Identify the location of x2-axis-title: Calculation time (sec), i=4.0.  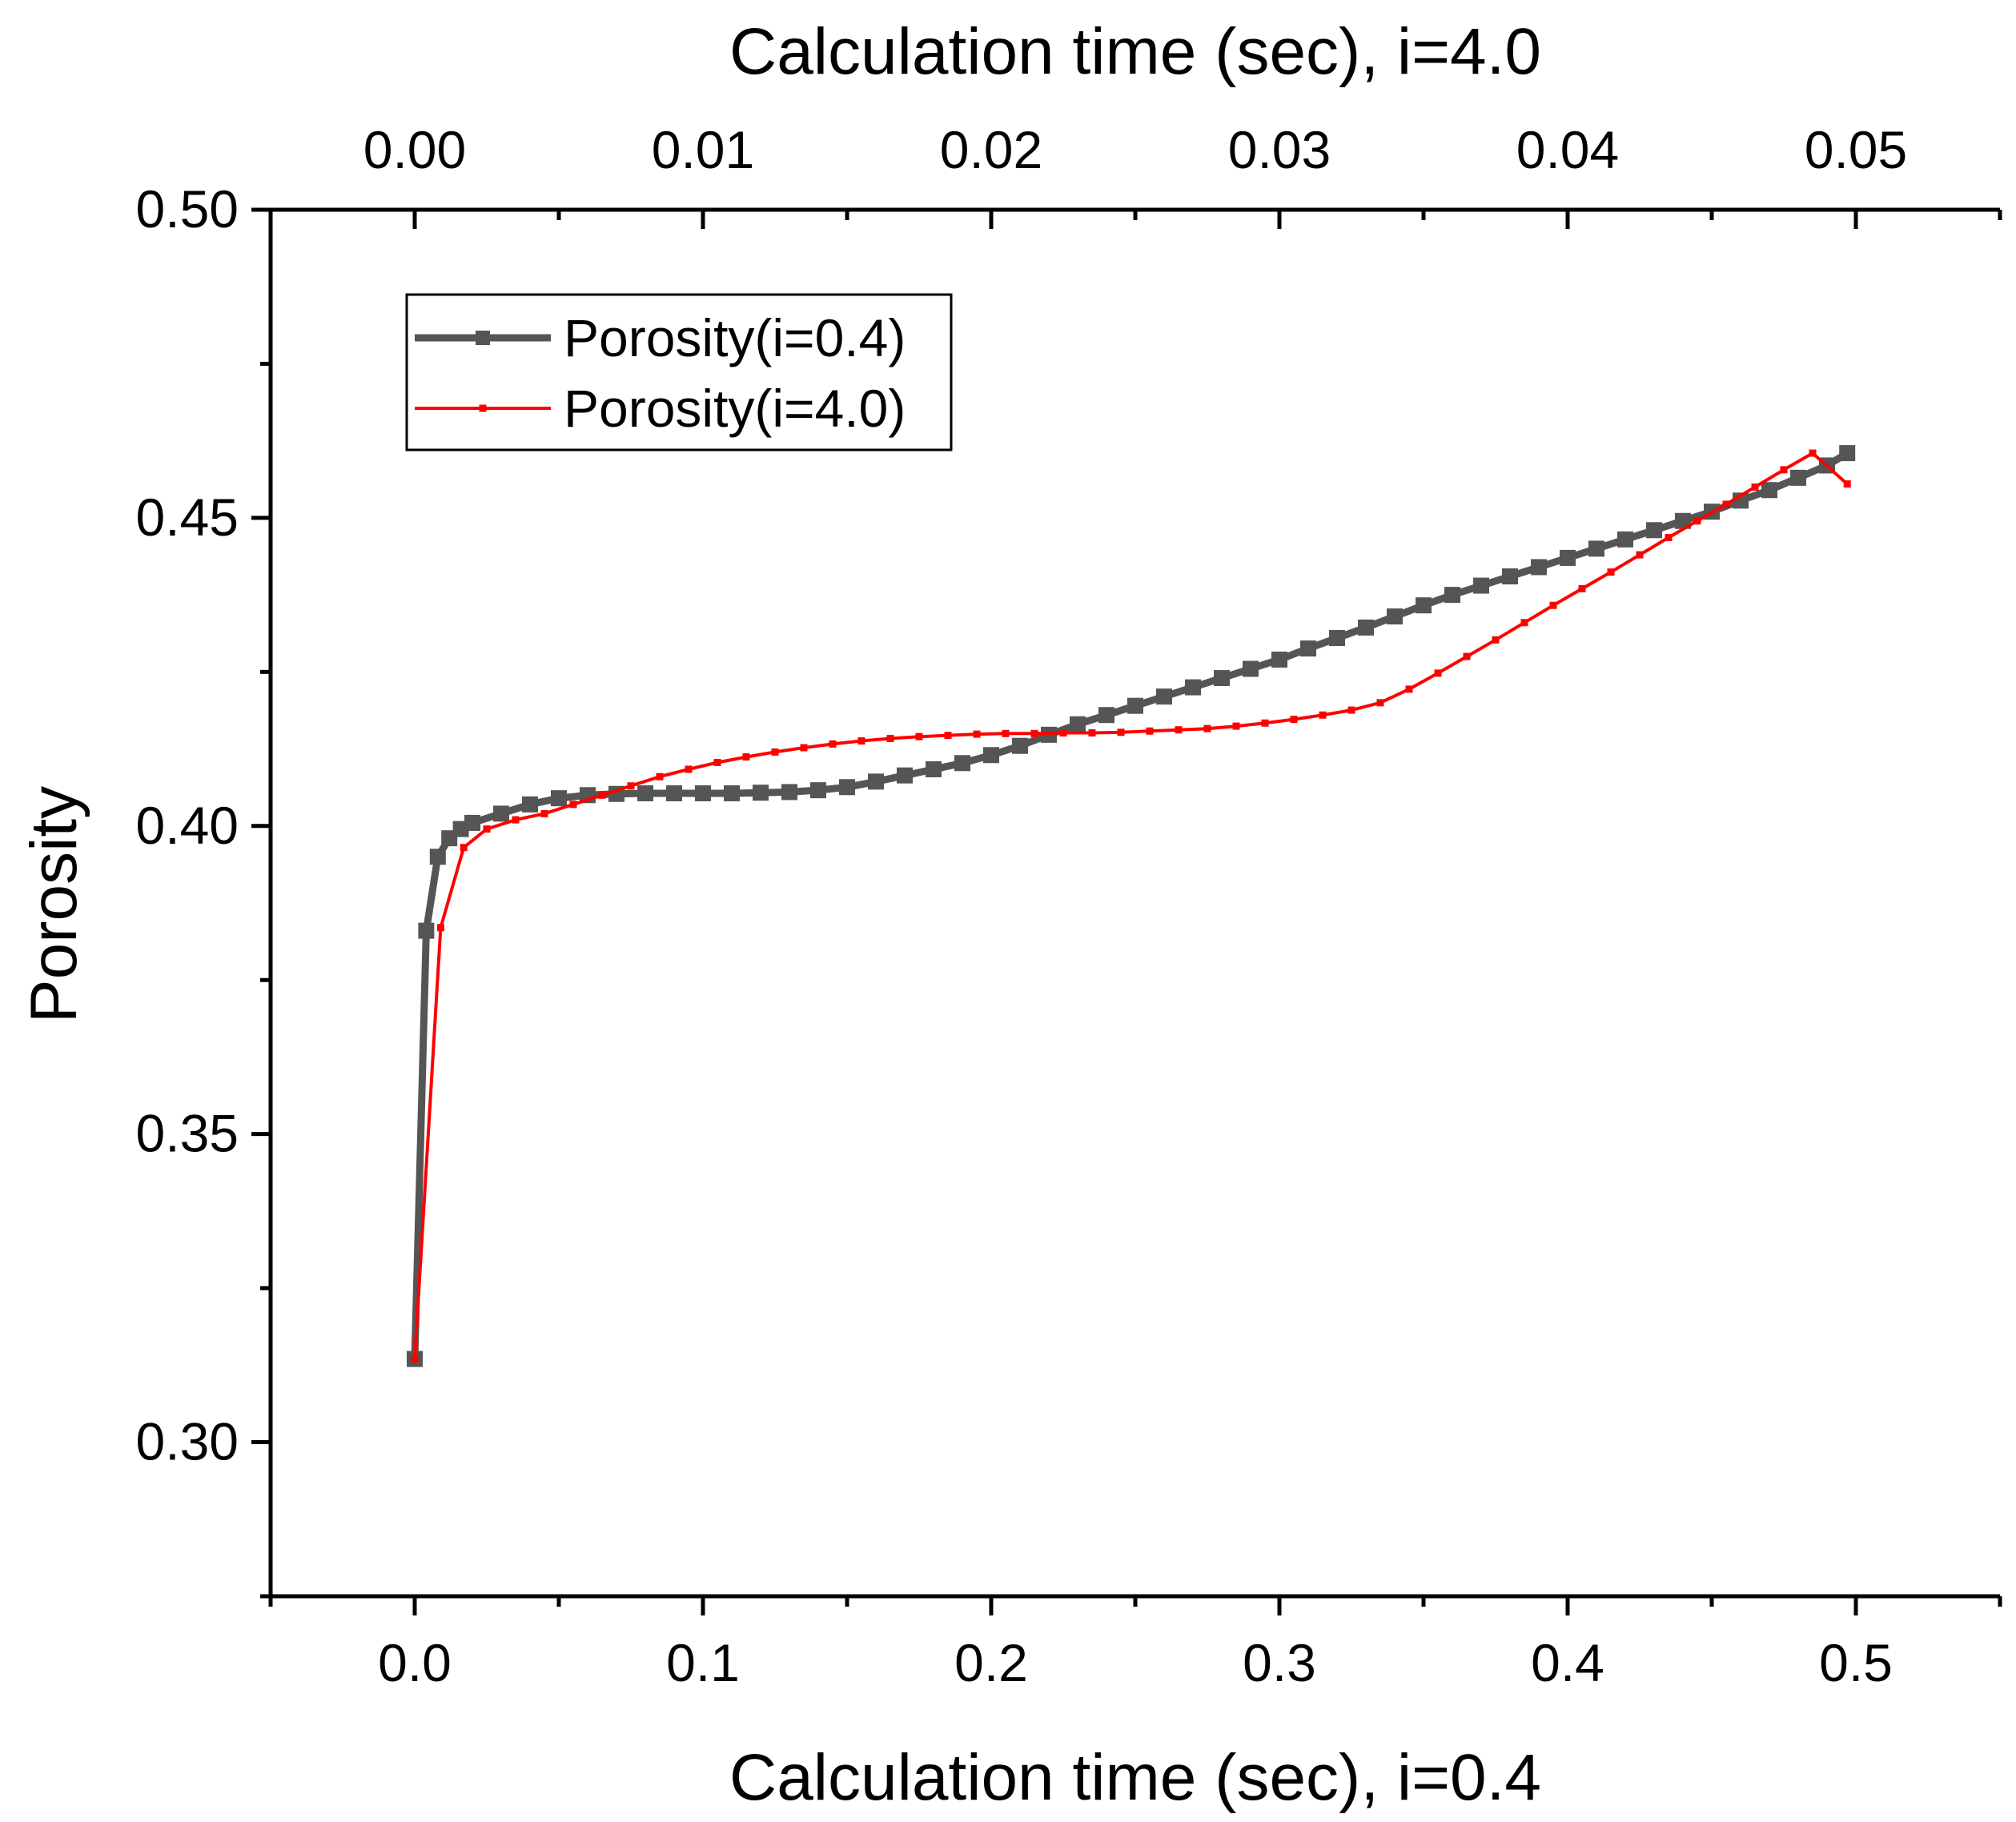
(1135, 51).